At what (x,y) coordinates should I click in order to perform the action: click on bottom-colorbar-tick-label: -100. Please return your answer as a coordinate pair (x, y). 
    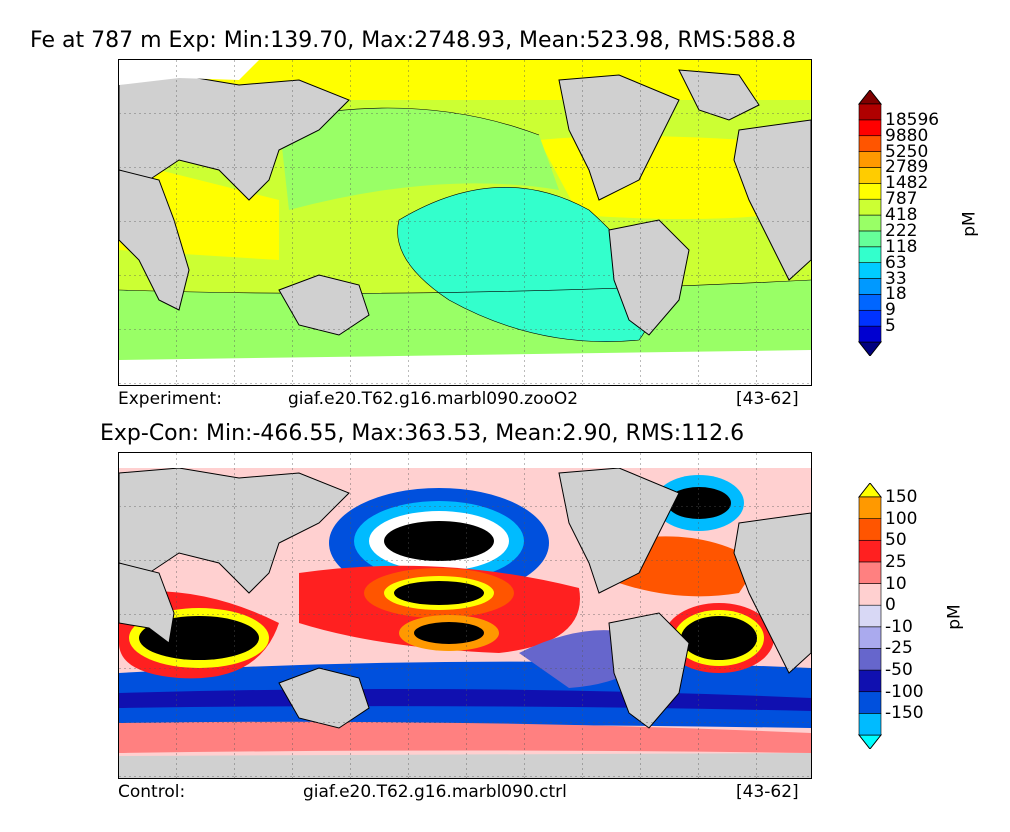
    Looking at the image, I should click on (904, 691).